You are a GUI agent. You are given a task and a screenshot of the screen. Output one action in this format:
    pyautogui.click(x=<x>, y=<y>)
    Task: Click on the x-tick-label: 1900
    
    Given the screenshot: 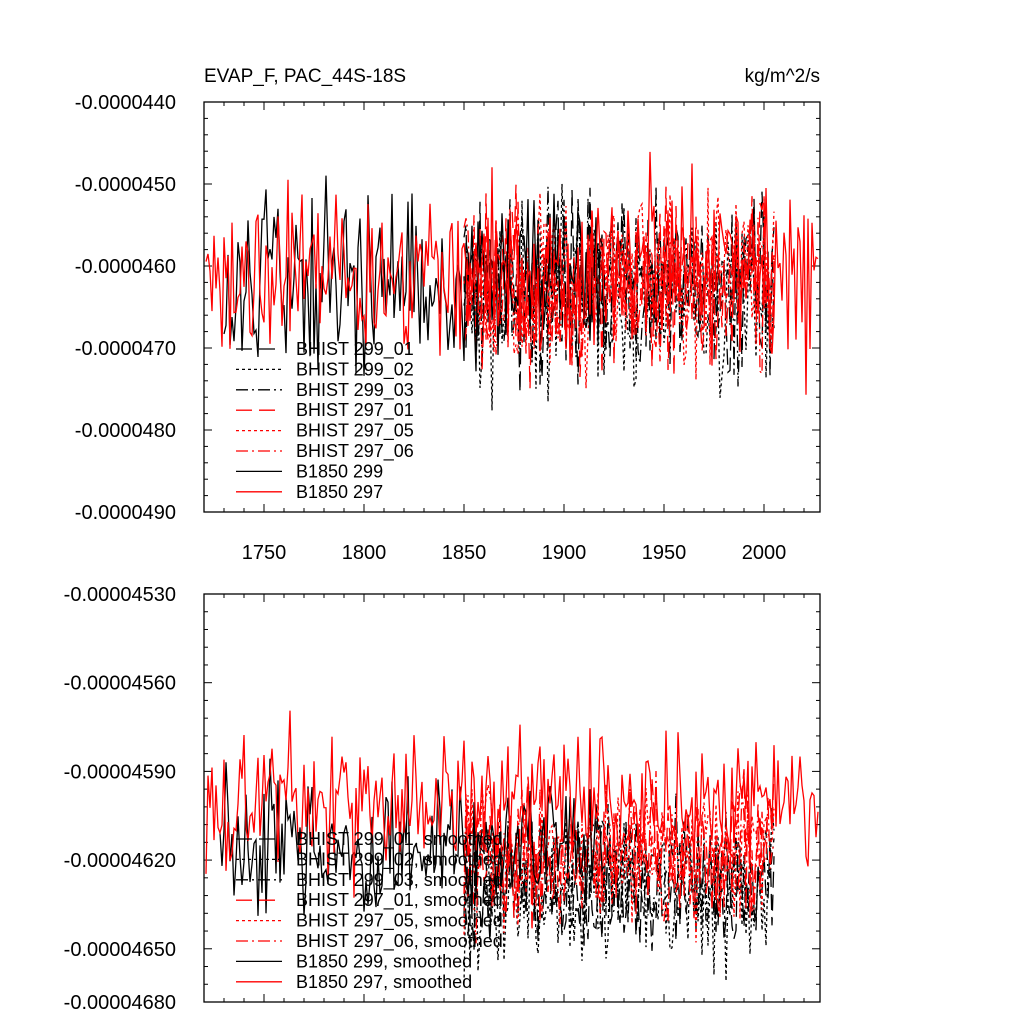 What is the action you would take?
    pyautogui.click(x=564, y=553)
    